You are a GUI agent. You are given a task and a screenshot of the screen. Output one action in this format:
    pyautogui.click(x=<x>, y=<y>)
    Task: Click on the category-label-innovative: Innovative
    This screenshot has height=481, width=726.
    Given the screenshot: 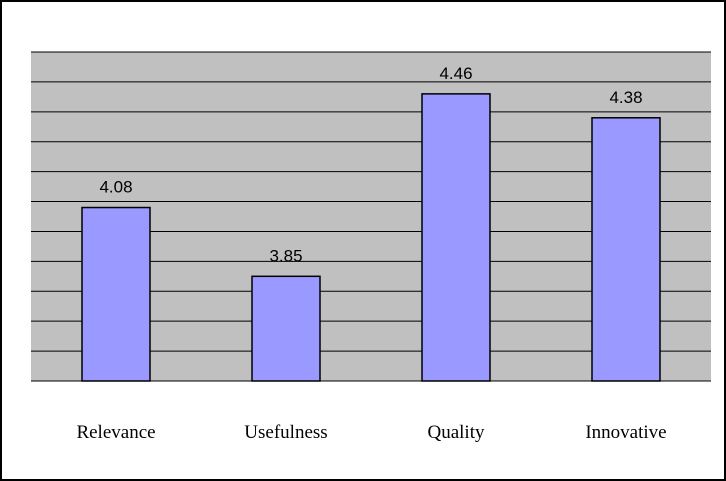 What is the action you would take?
    pyautogui.click(x=625, y=432)
    